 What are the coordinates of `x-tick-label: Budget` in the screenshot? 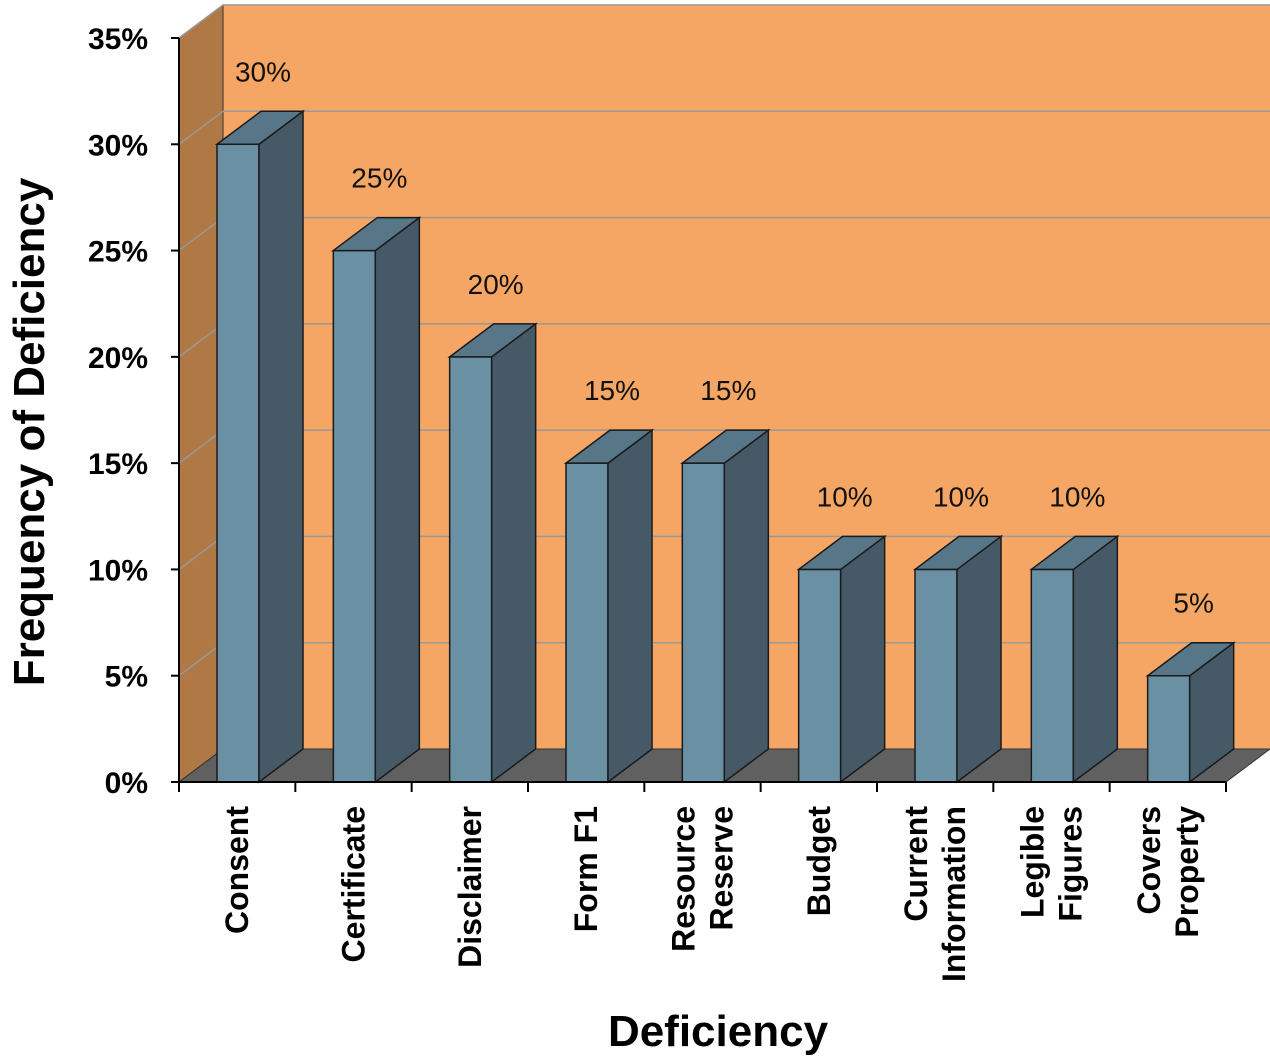 It's located at (819, 861).